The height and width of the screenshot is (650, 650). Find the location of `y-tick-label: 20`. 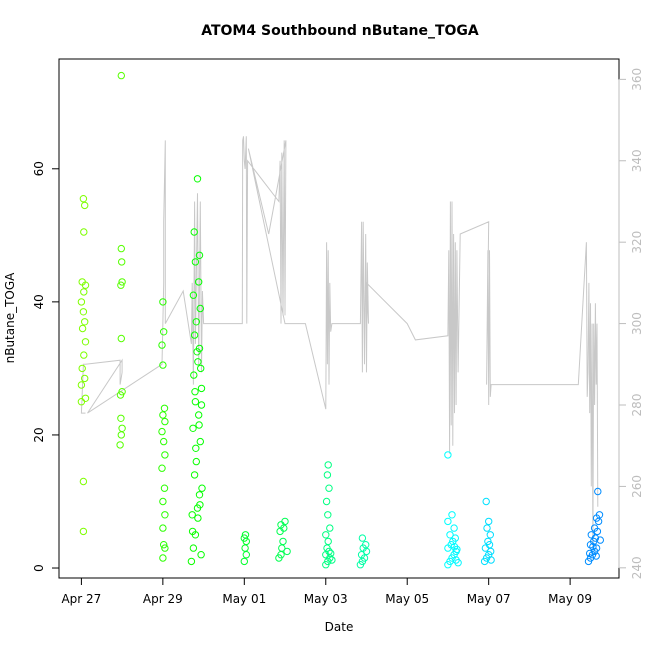

y-tick-label: 20 is located at coordinates (39, 434).